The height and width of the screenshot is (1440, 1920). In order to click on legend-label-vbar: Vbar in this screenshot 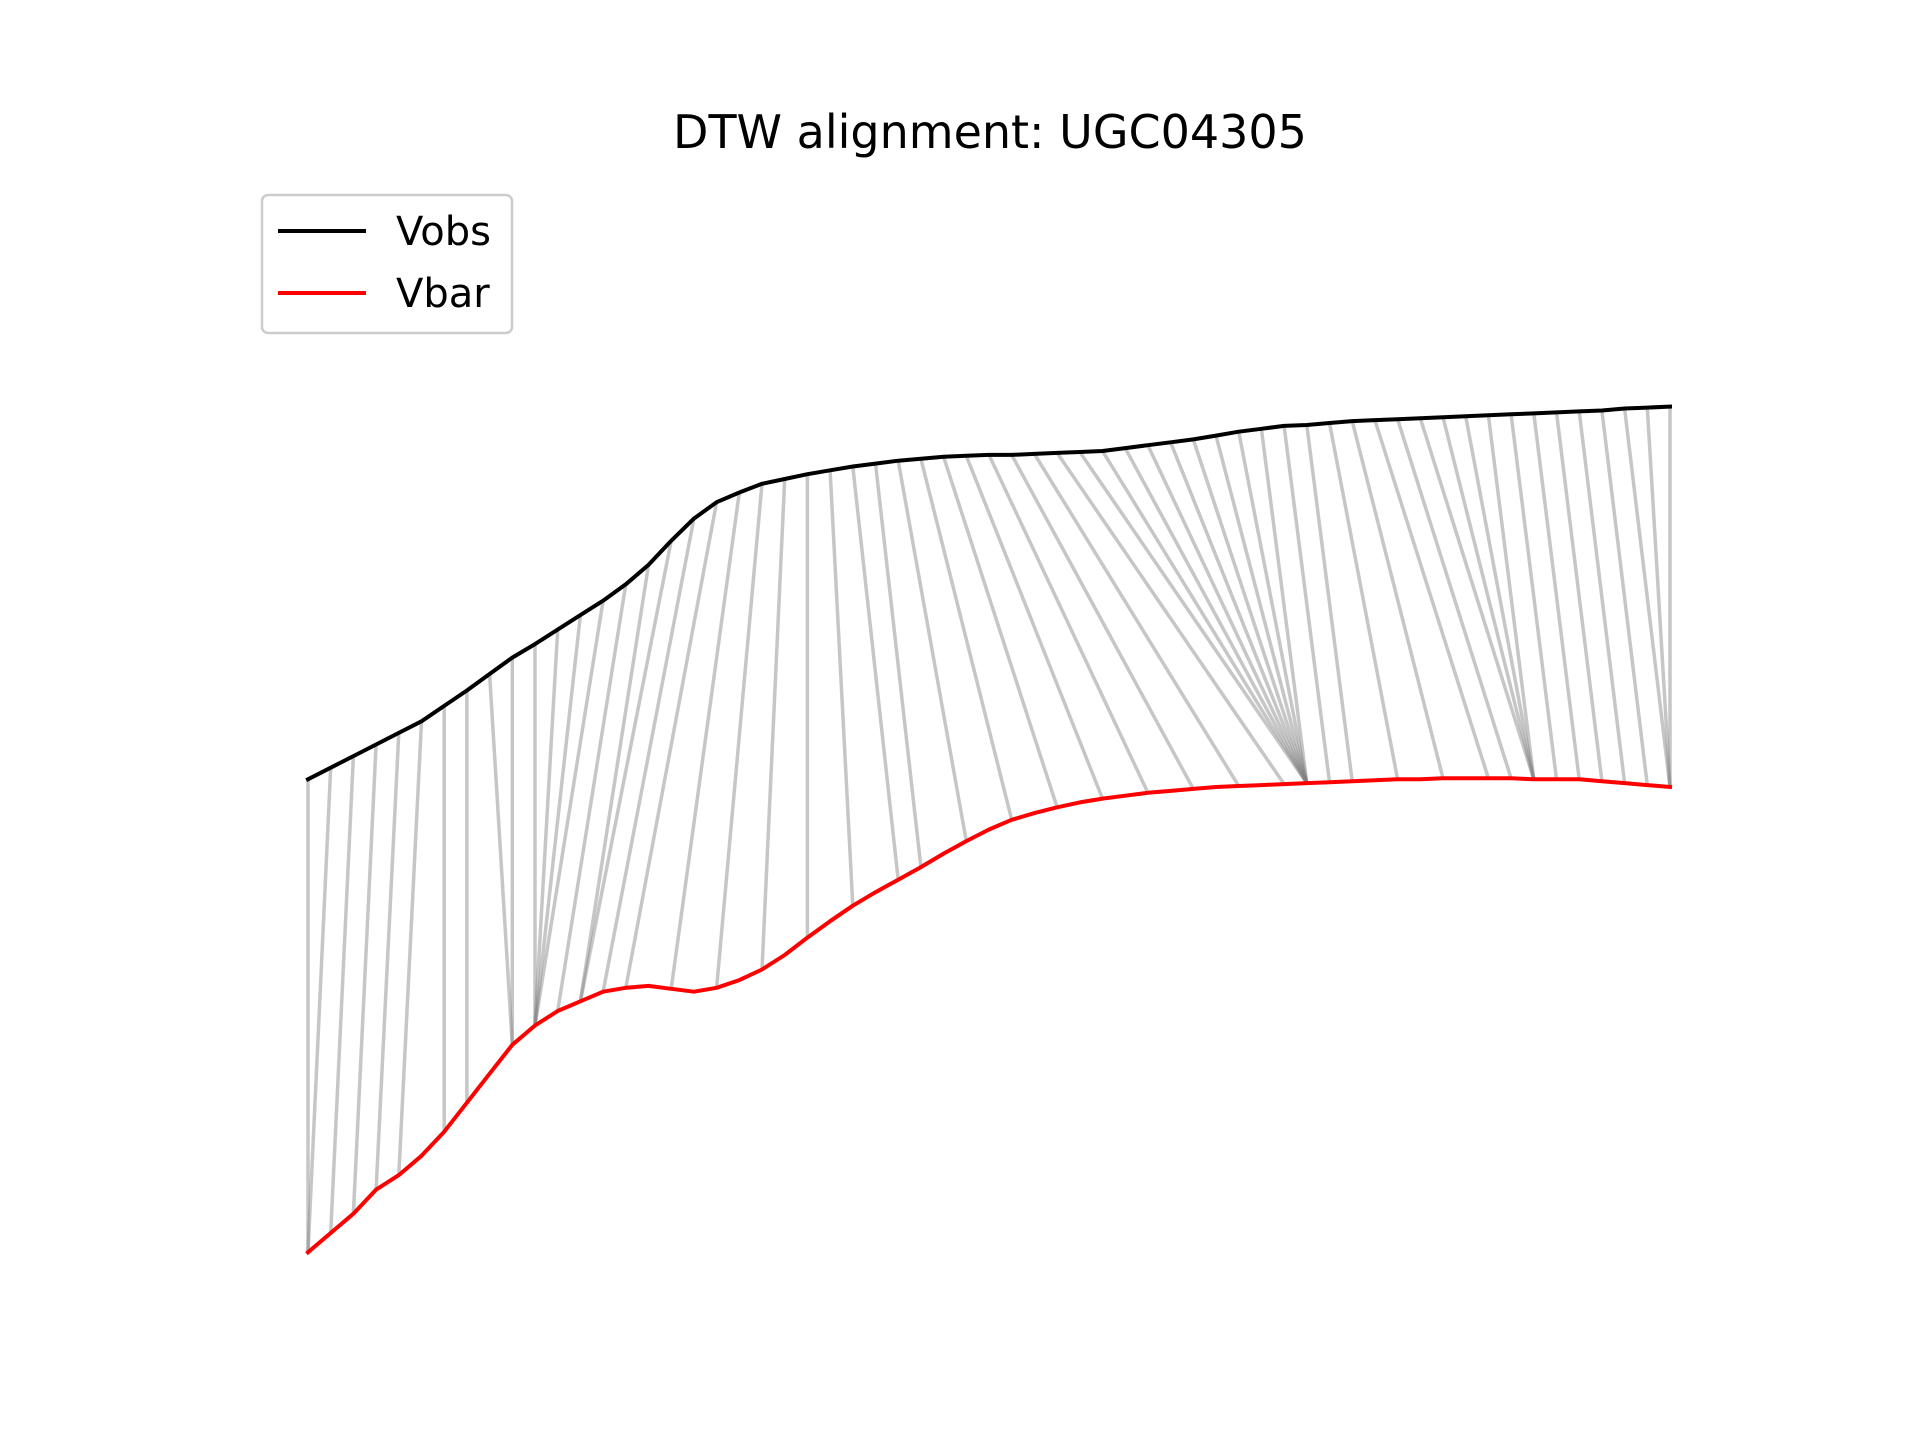, I will do `click(443, 294)`.